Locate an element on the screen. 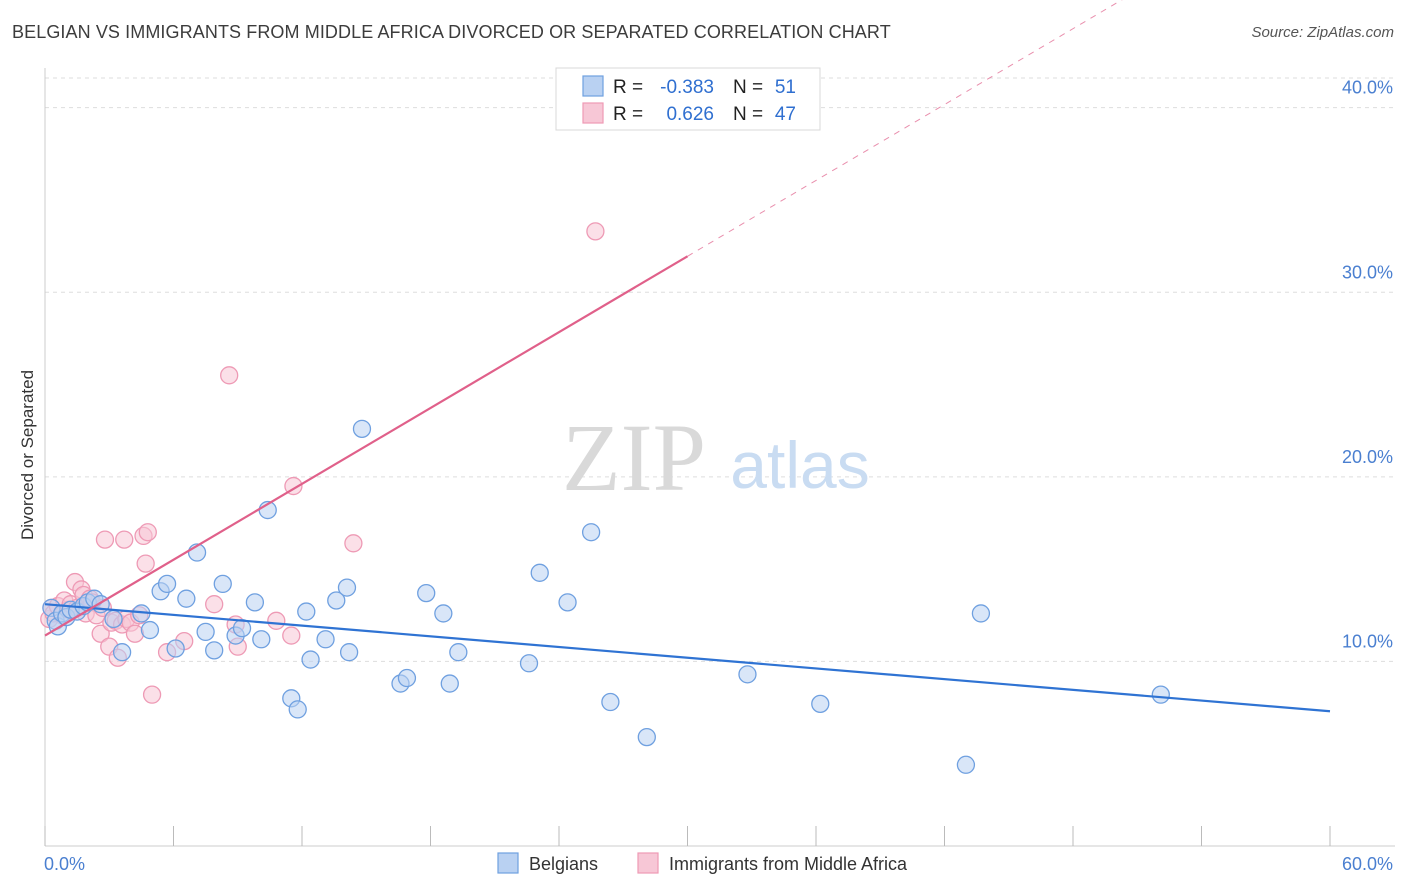 This screenshot has height=892, width=1406. watermark: ZIP atlas is located at coordinates (716, 457).